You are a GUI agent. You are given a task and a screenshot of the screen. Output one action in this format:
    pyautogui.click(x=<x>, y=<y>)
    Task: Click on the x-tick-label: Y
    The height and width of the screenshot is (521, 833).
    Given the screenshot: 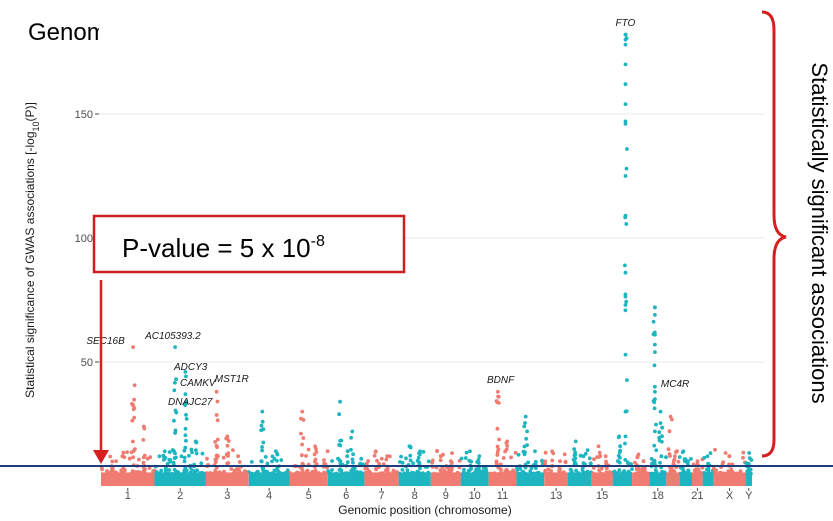 What is the action you would take?
    pyautogui.click(x=749, y=496)
    